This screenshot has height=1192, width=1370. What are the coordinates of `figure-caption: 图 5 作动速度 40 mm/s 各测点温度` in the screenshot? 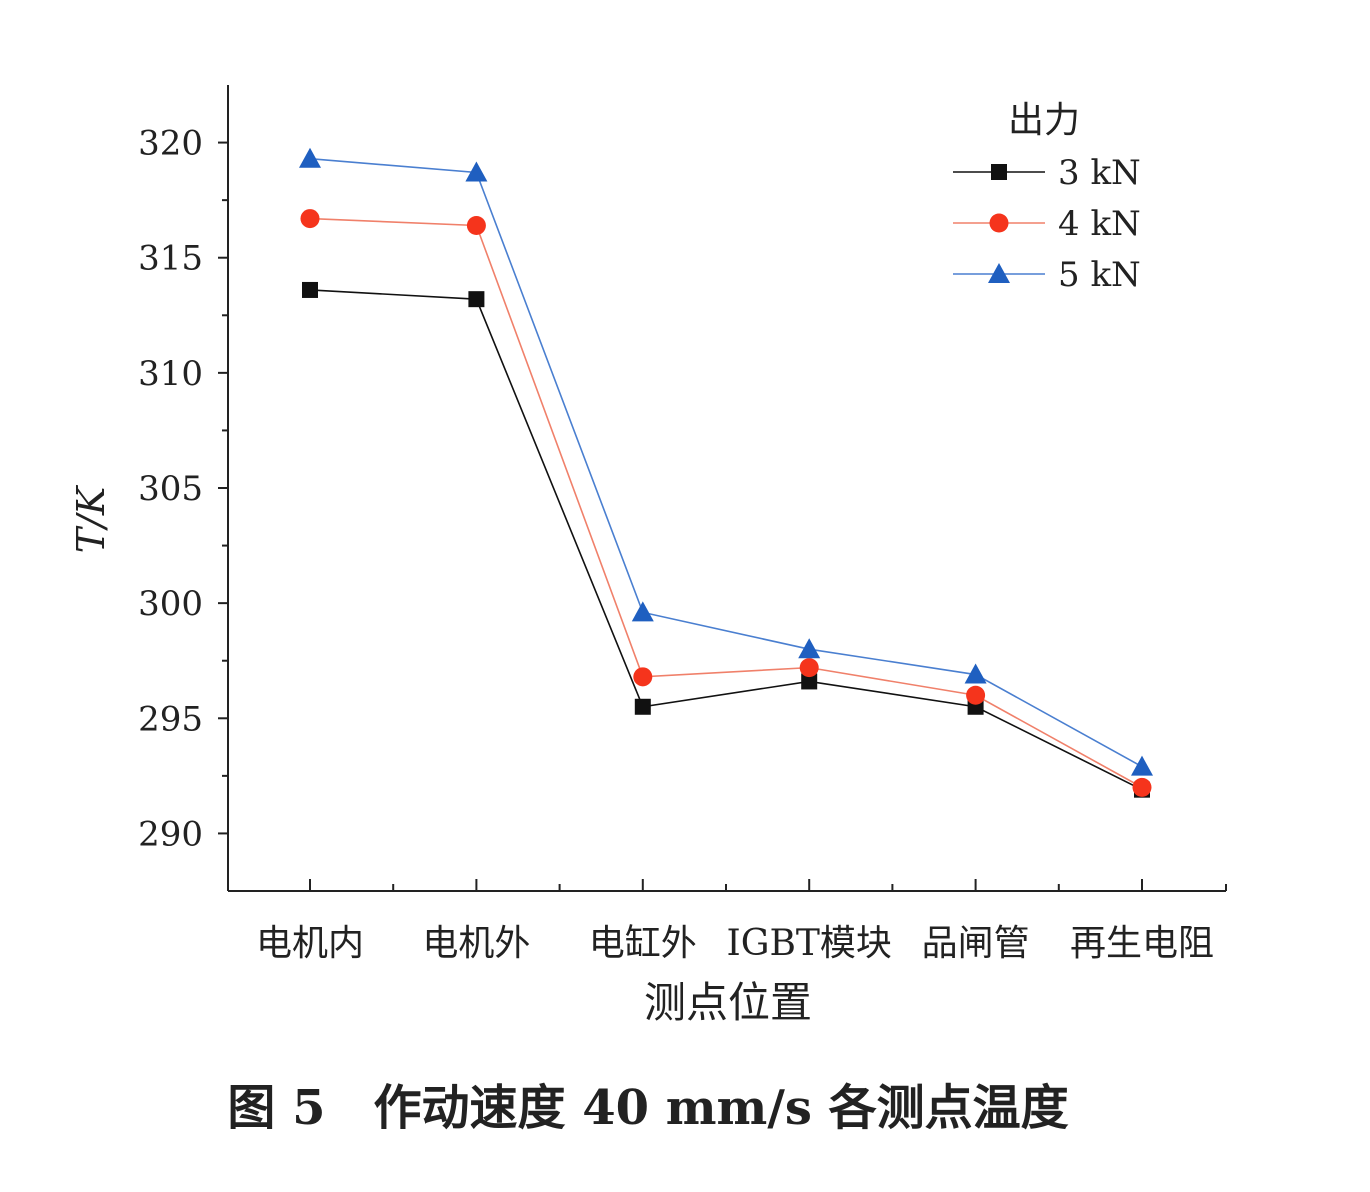 It's located at (647, 1108).